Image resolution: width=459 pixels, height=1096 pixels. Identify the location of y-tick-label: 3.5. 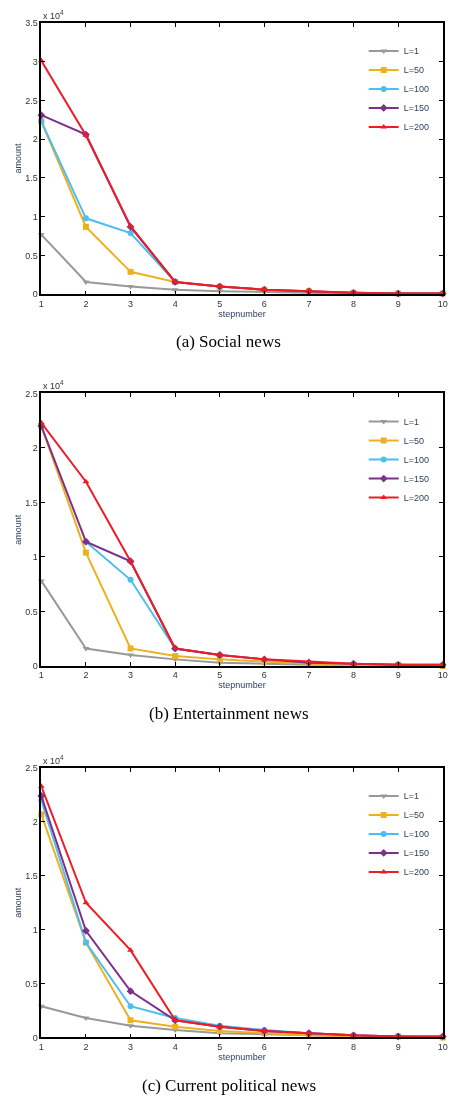
(31, 22).